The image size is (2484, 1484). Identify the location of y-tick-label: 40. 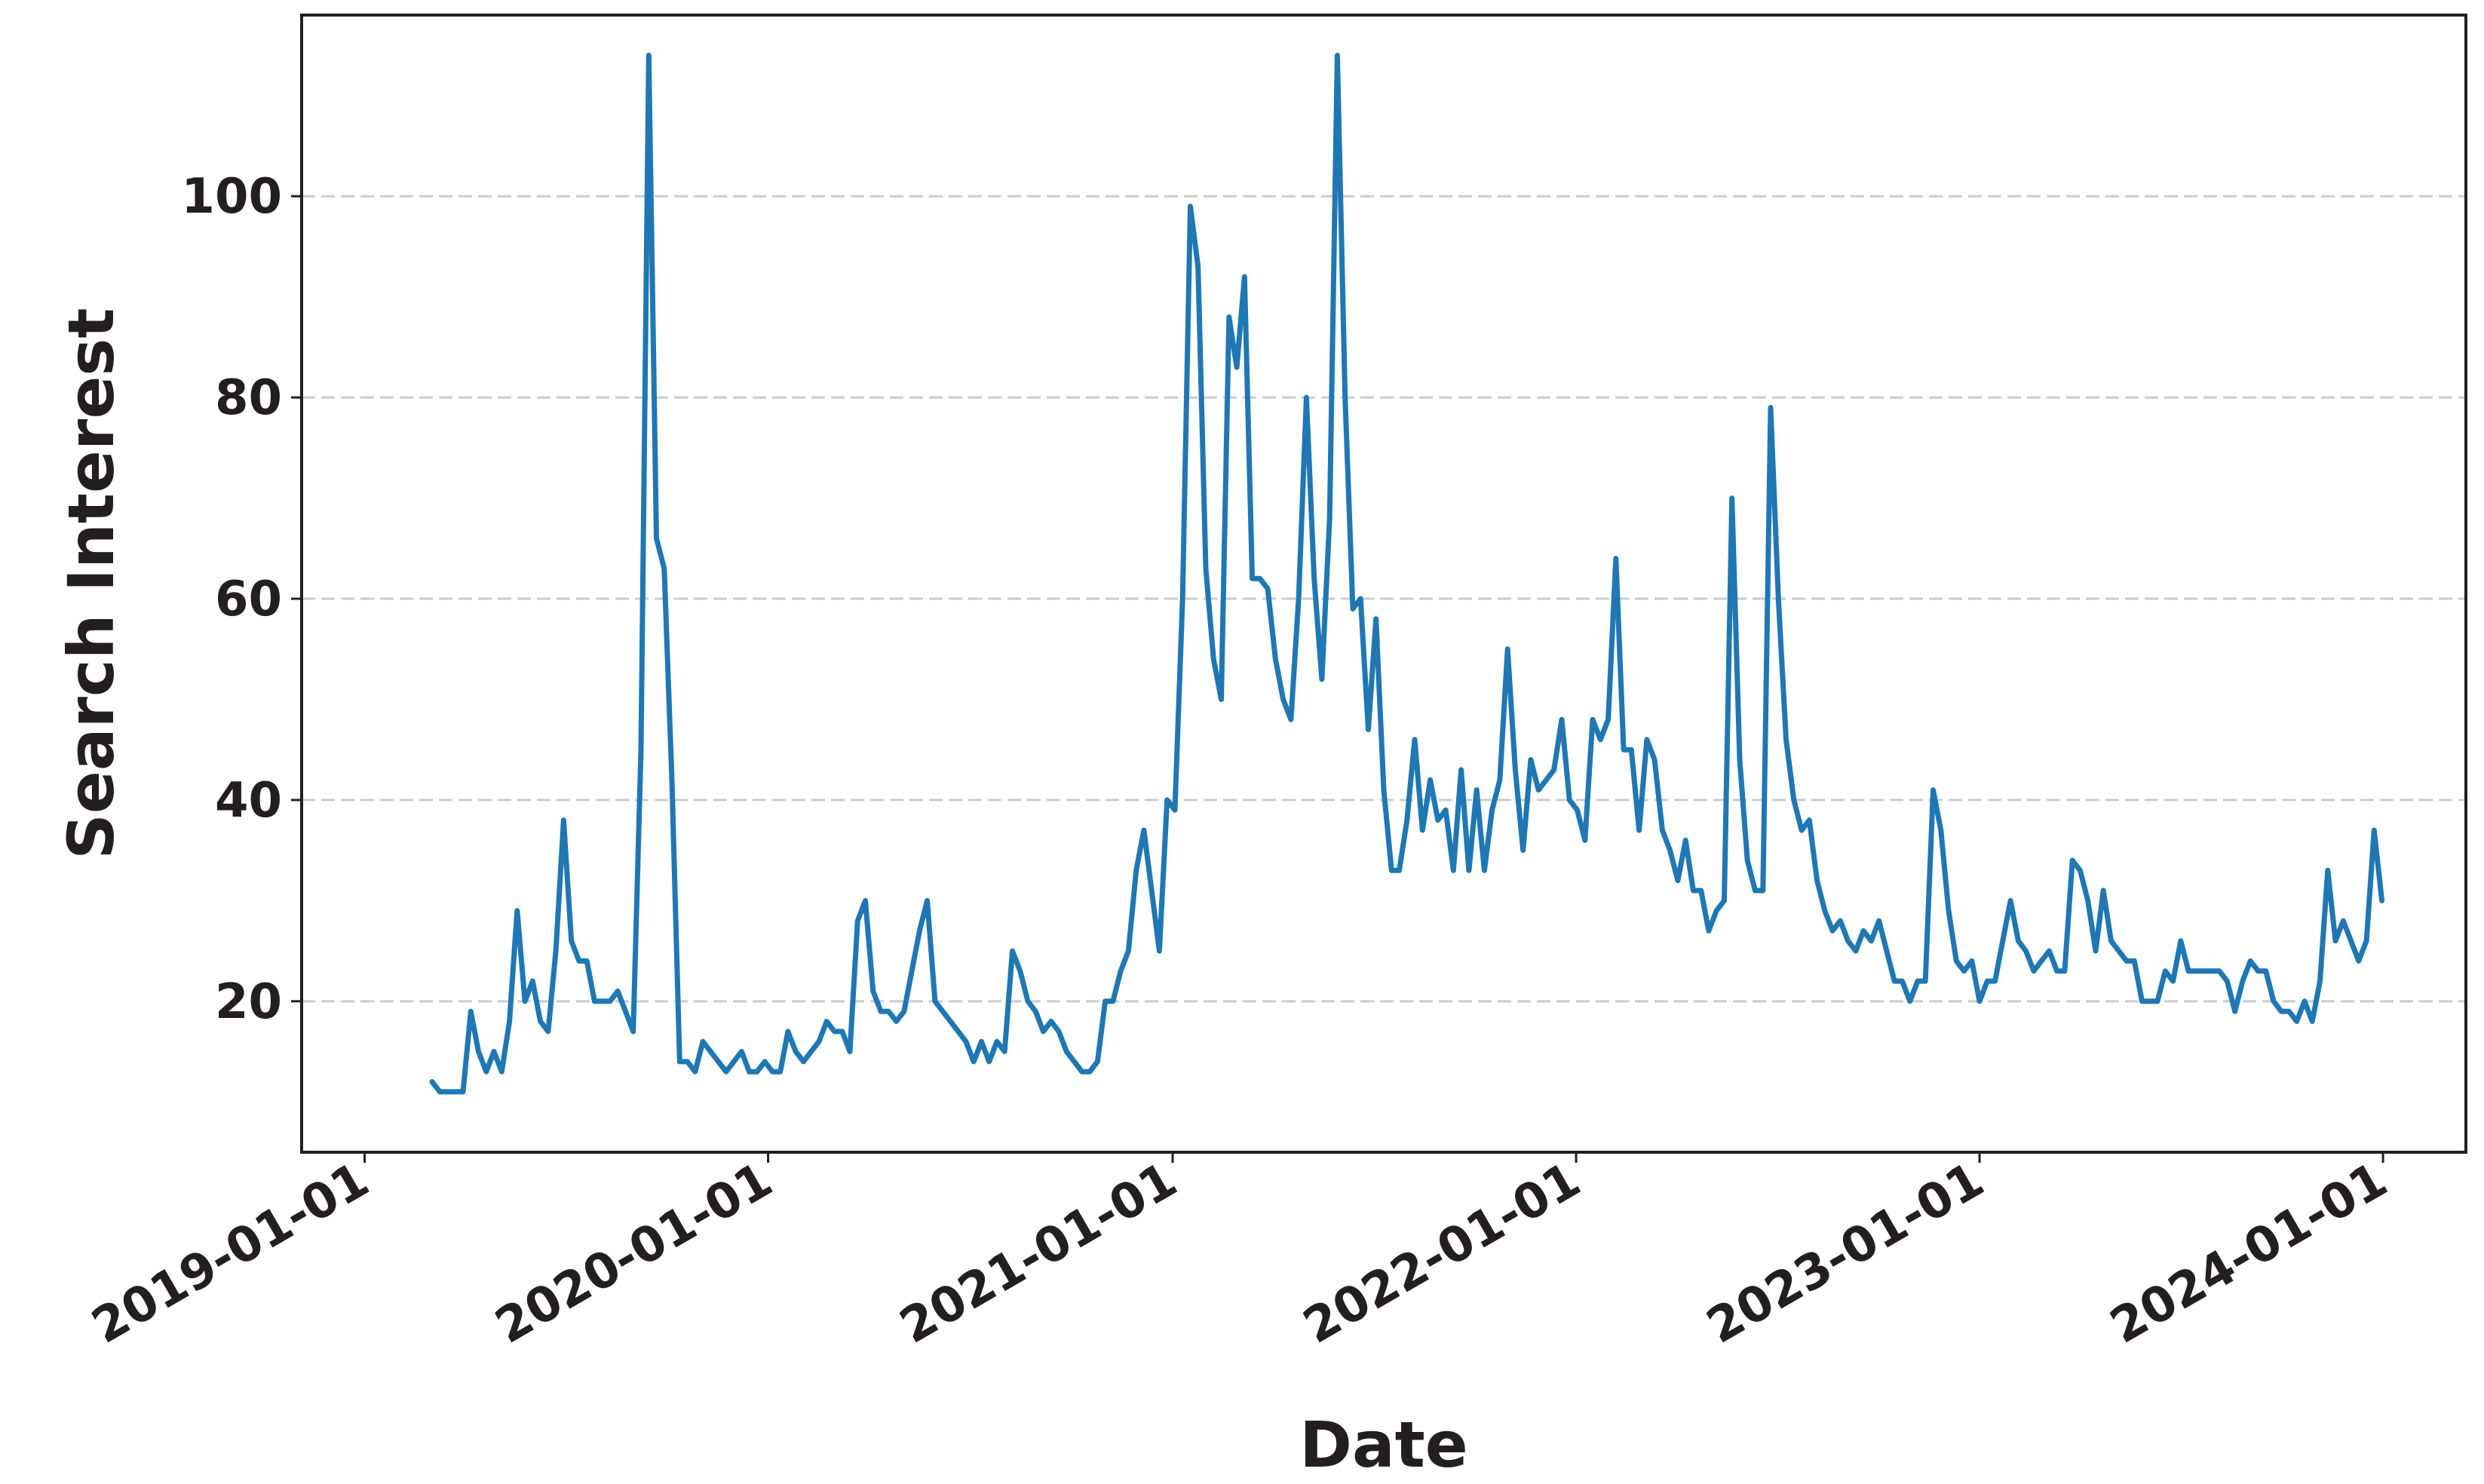
(248, 801).